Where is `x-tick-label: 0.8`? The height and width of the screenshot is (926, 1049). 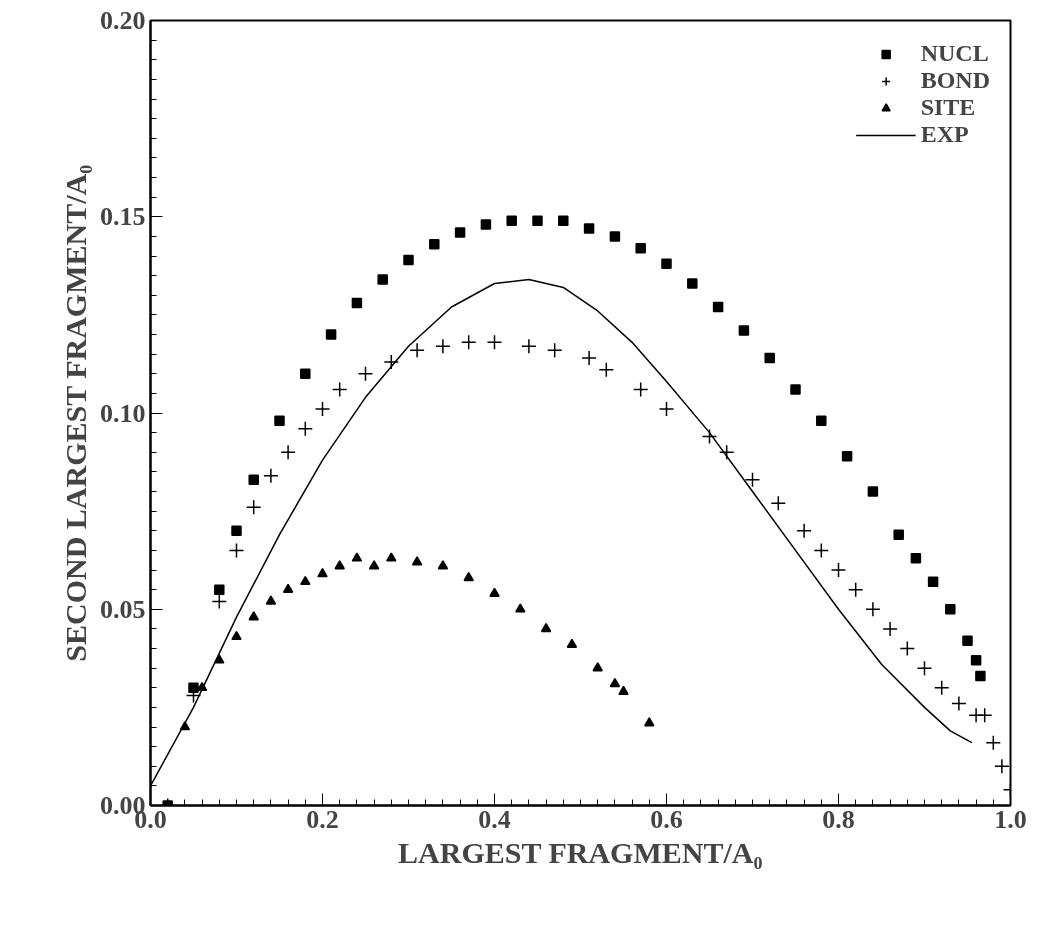
x-tick-label: 0.8 is located at coordinates (838, 819).